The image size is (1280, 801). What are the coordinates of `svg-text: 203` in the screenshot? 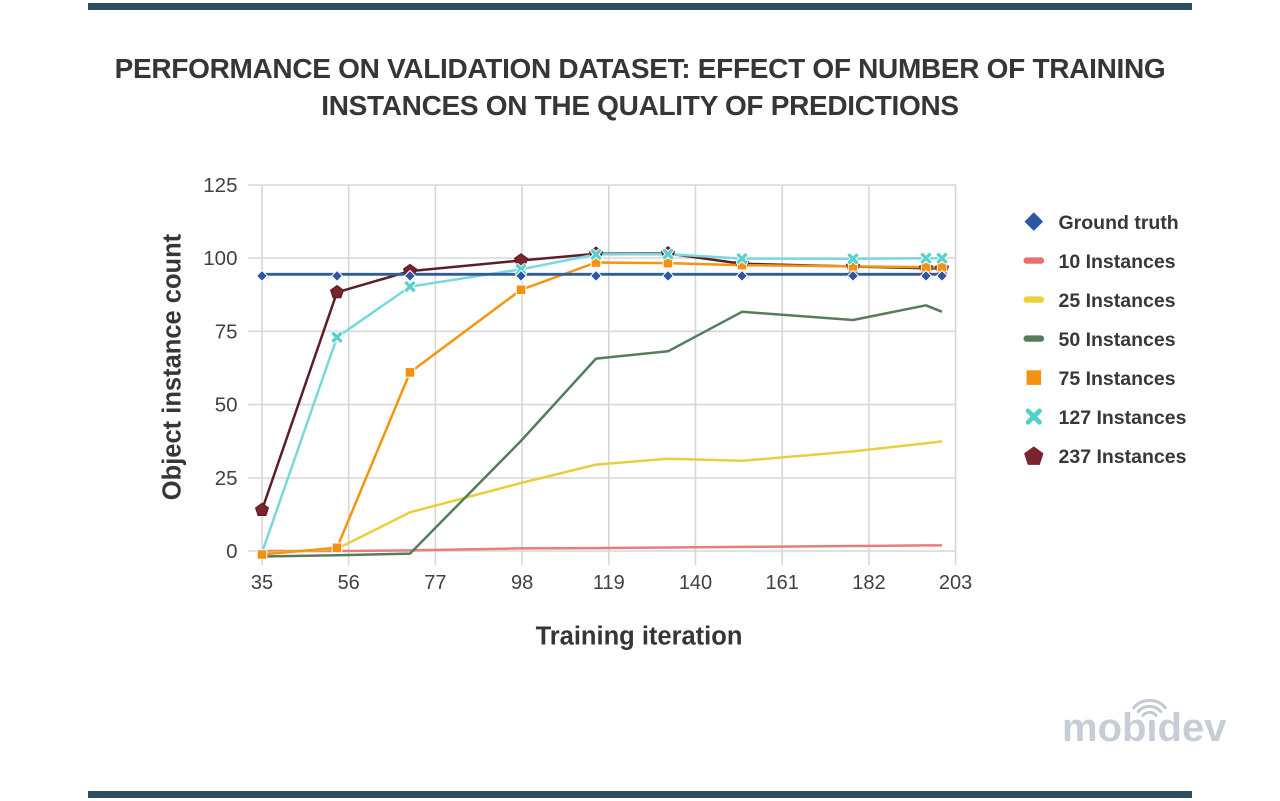 It's located at (955, 583).